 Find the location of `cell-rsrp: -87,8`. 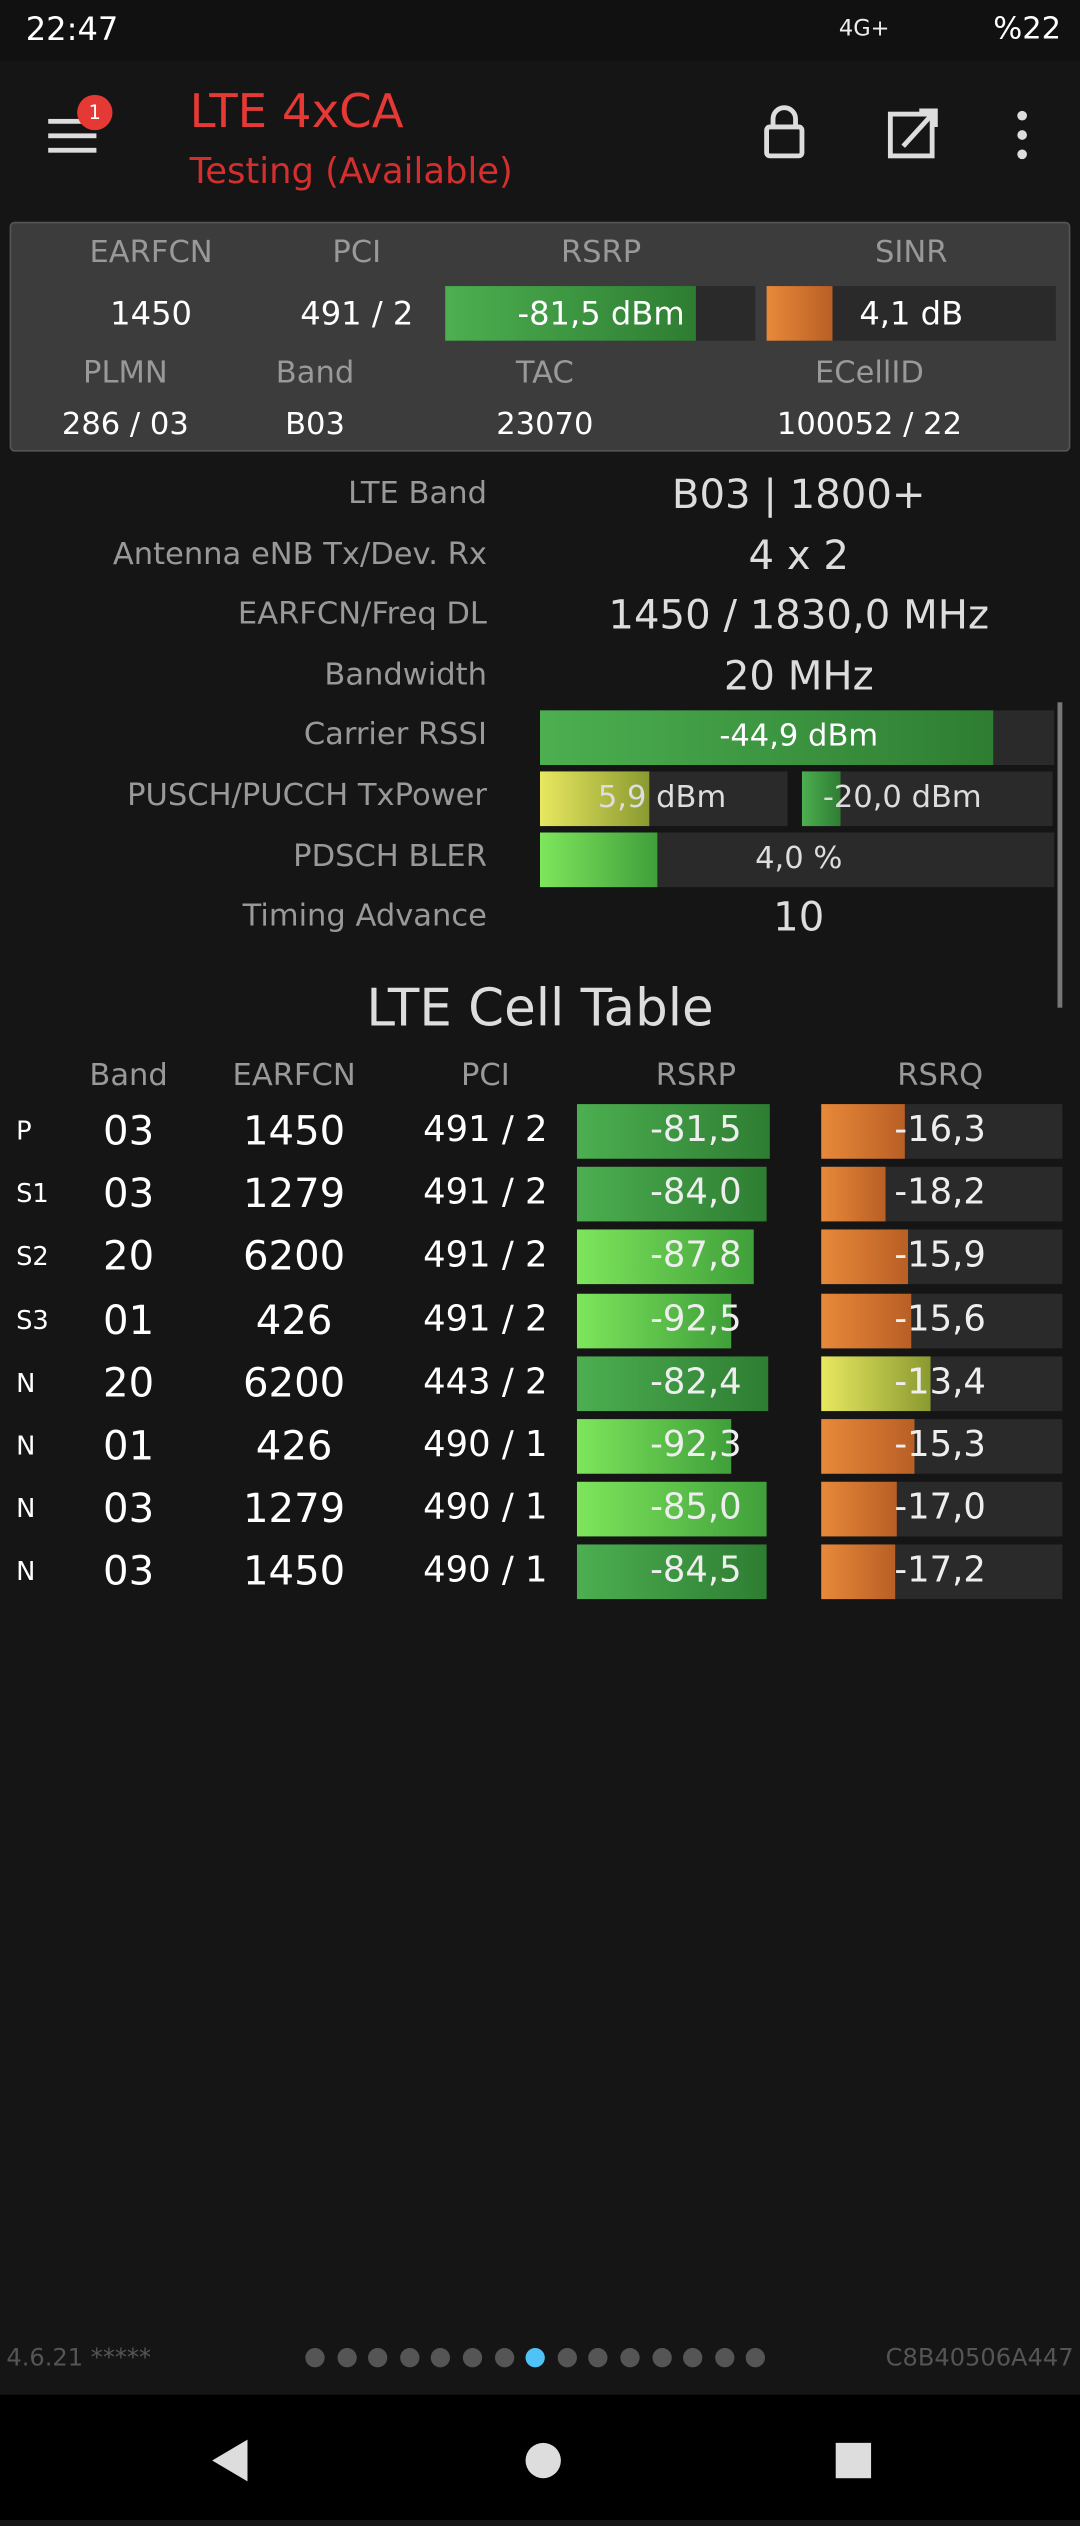

cell-rsrp: -87,8 is located at coordinates (696, 1256).